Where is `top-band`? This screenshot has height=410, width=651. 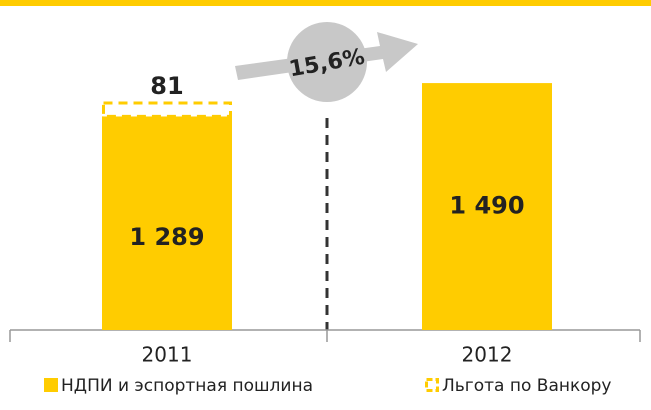 top-band is located at coordinates (325, 3).